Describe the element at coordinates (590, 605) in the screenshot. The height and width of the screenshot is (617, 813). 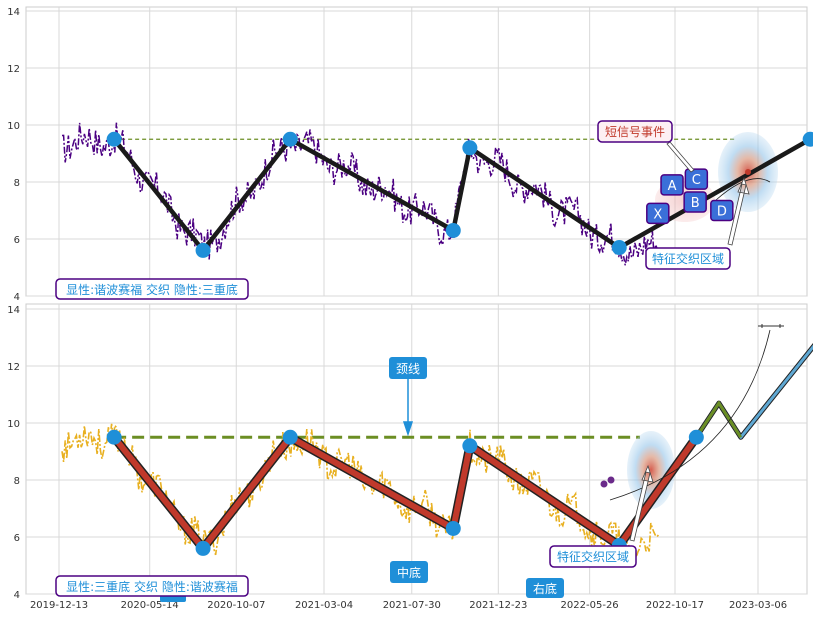
I see `x-tick-label: 2022-05-26` at that location.